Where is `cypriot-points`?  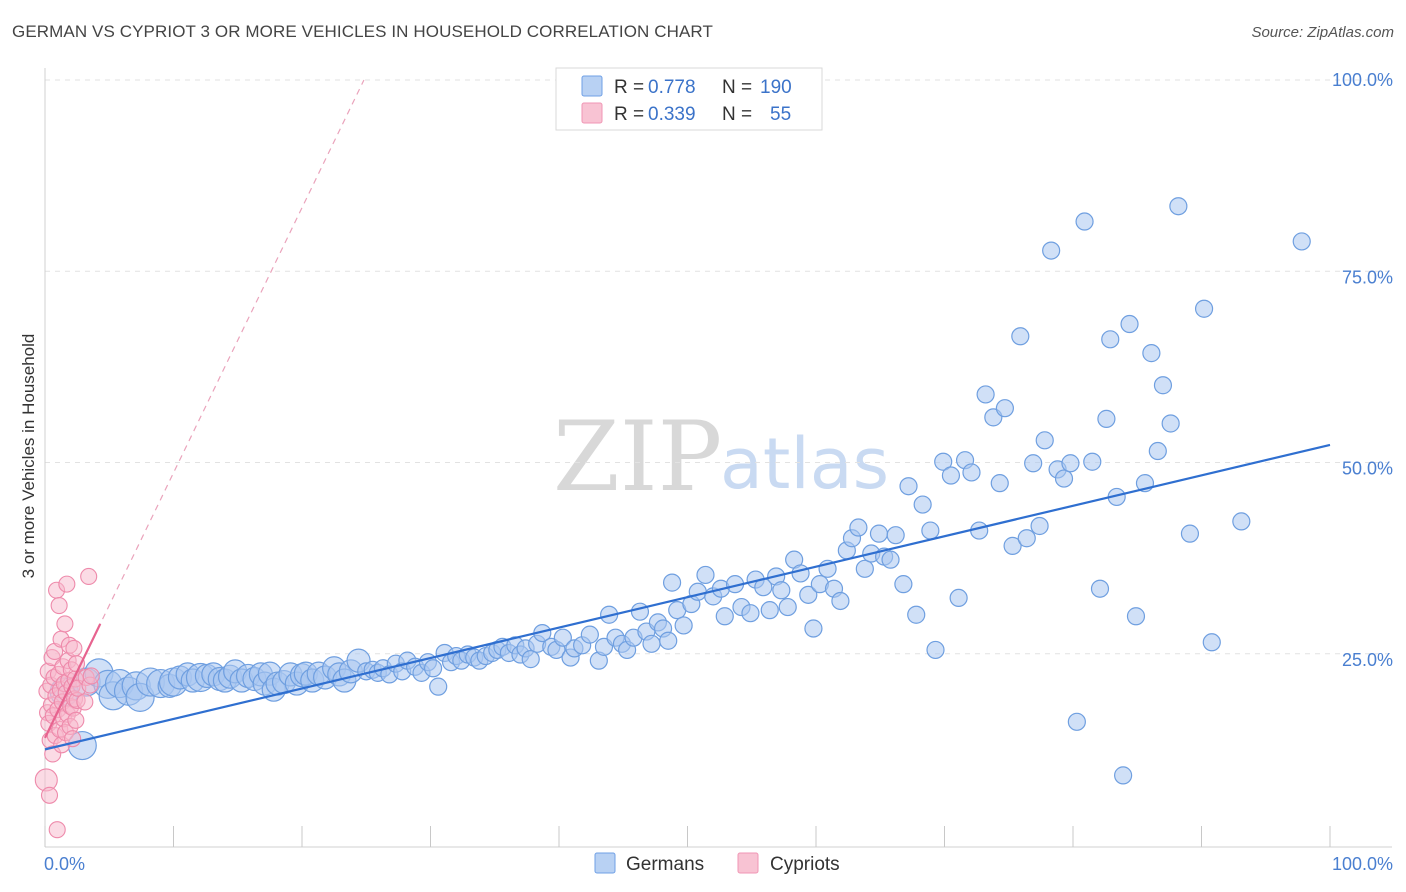 cypriot-points is located at coordinates (67, 703).